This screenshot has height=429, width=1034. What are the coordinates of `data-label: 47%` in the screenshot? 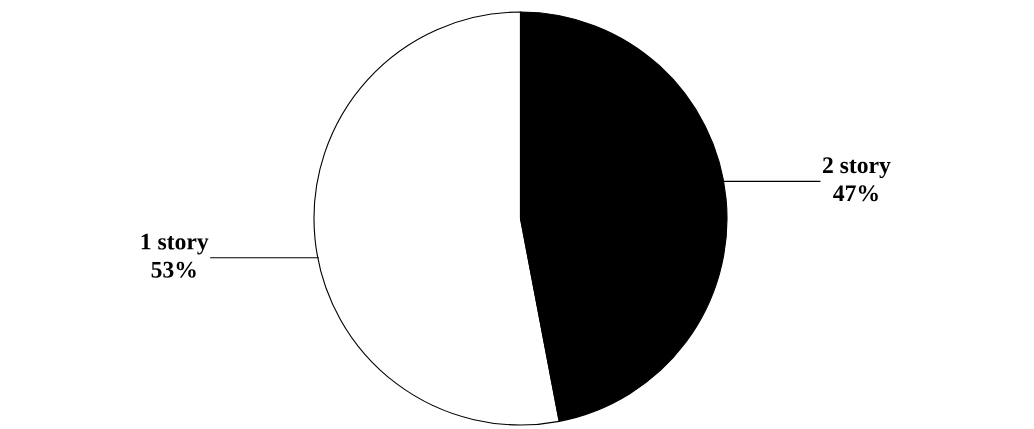 It's located at (855, 193).